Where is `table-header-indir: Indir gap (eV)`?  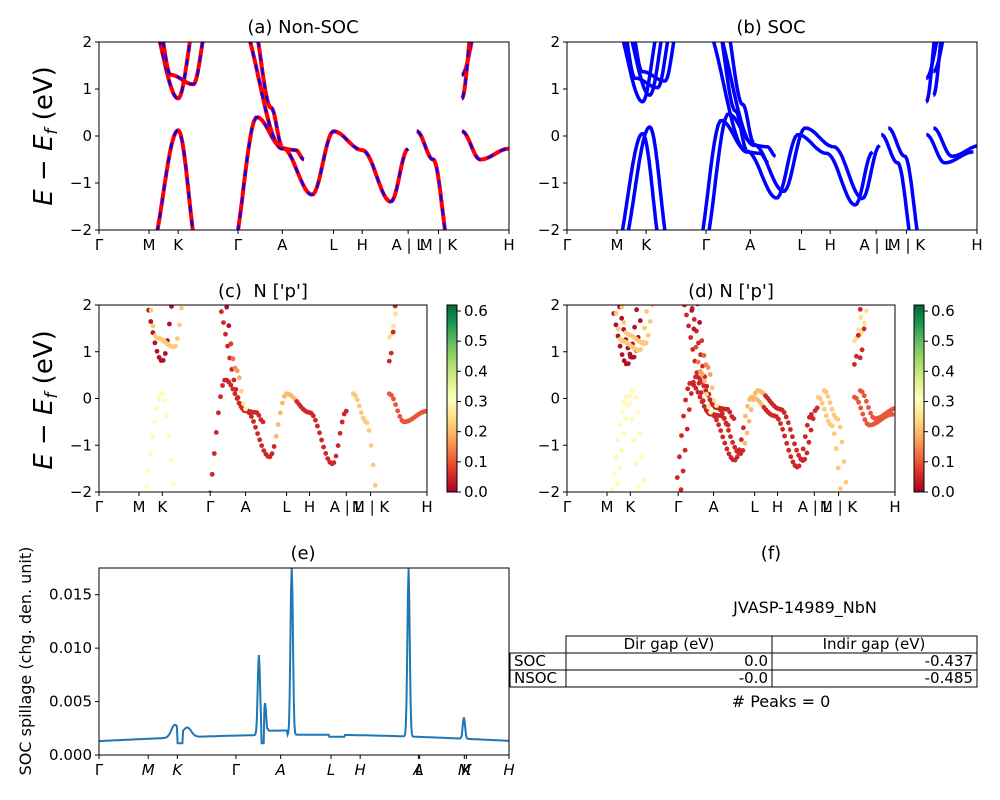 table-header-indir: Indir gap (eV) is located at coordinates (874, 644).